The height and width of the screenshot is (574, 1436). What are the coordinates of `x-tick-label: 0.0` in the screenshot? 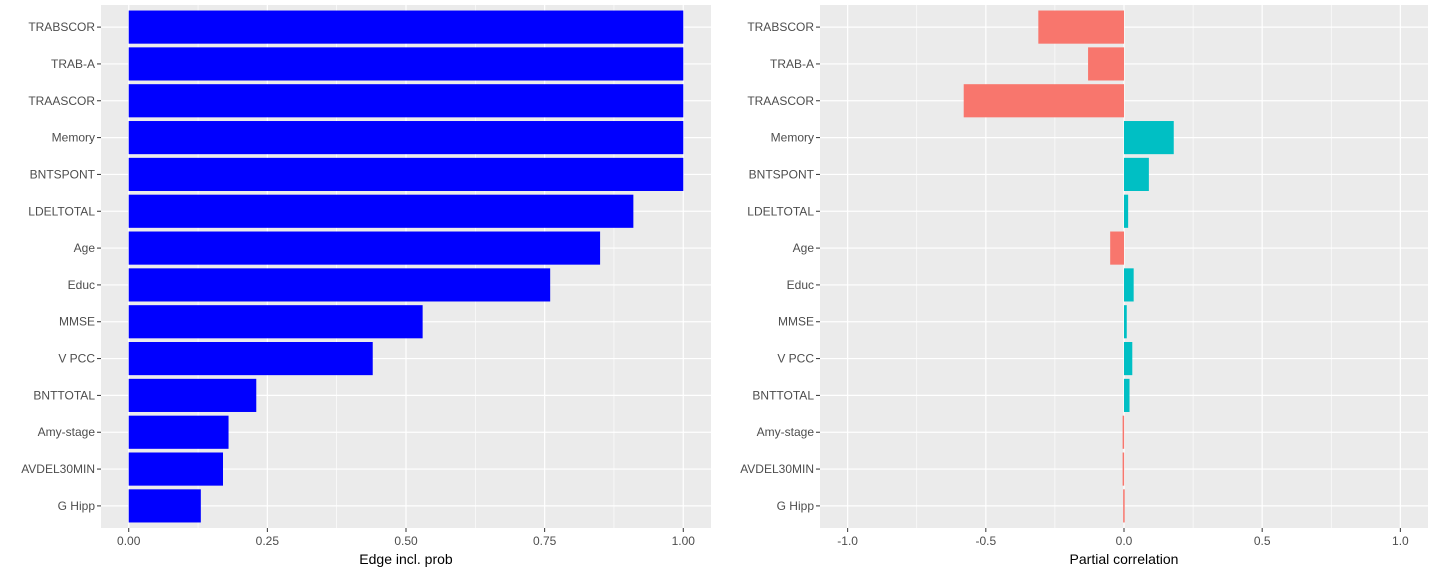 It's located at (1124, 541).